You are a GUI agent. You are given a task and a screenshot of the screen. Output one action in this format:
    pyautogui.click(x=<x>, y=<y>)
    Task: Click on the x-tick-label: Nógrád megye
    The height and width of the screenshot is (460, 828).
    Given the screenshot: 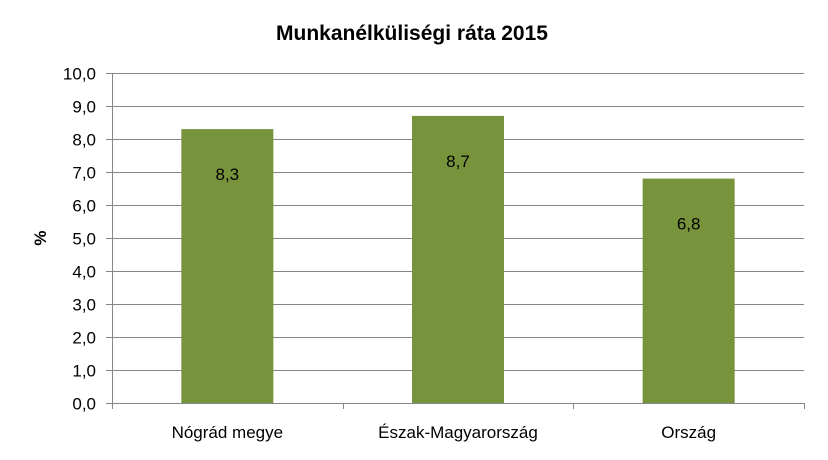 What is the action you would take?
    pyautogui.click(x=228, y=432)
    